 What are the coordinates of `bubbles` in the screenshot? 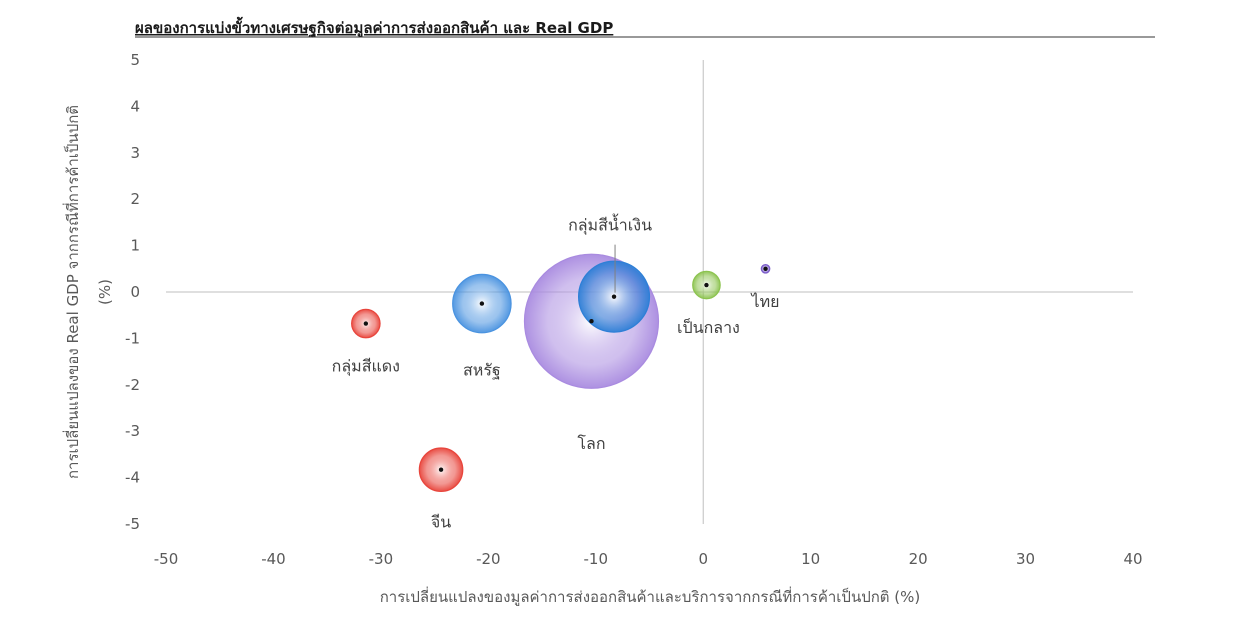 It's located at (561, 373).